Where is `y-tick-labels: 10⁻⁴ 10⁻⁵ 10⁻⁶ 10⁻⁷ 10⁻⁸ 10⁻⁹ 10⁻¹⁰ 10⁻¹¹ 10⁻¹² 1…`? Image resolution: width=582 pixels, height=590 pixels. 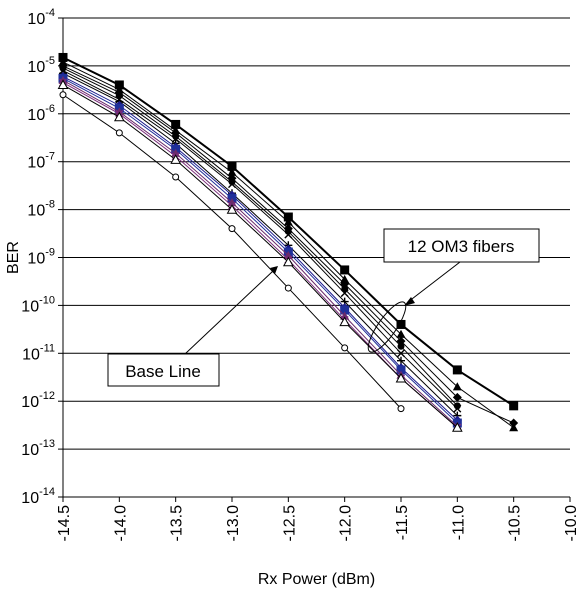
y-tick-labels: 10⁻⁴ 10⁻⁵ 10⁻⁶ 10⁻⁷ 10⁻⁸ 10⁻⁹ 10⁻¹⁰ 10⁻¹¹ 10⁻¹² 1… is located at coordinates (38, 257).